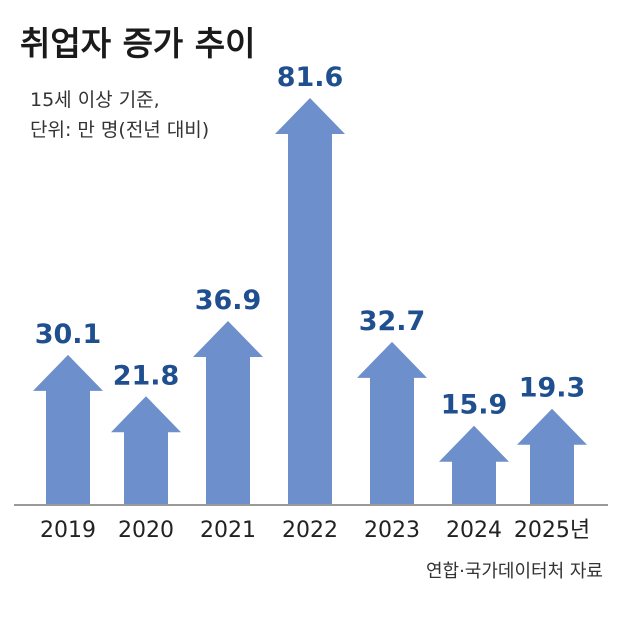 The image size is (622, 640). What do you see at coordinates (474, 465) in the screenshot?
I see `bar-2024` at bounding box center [474, 465].